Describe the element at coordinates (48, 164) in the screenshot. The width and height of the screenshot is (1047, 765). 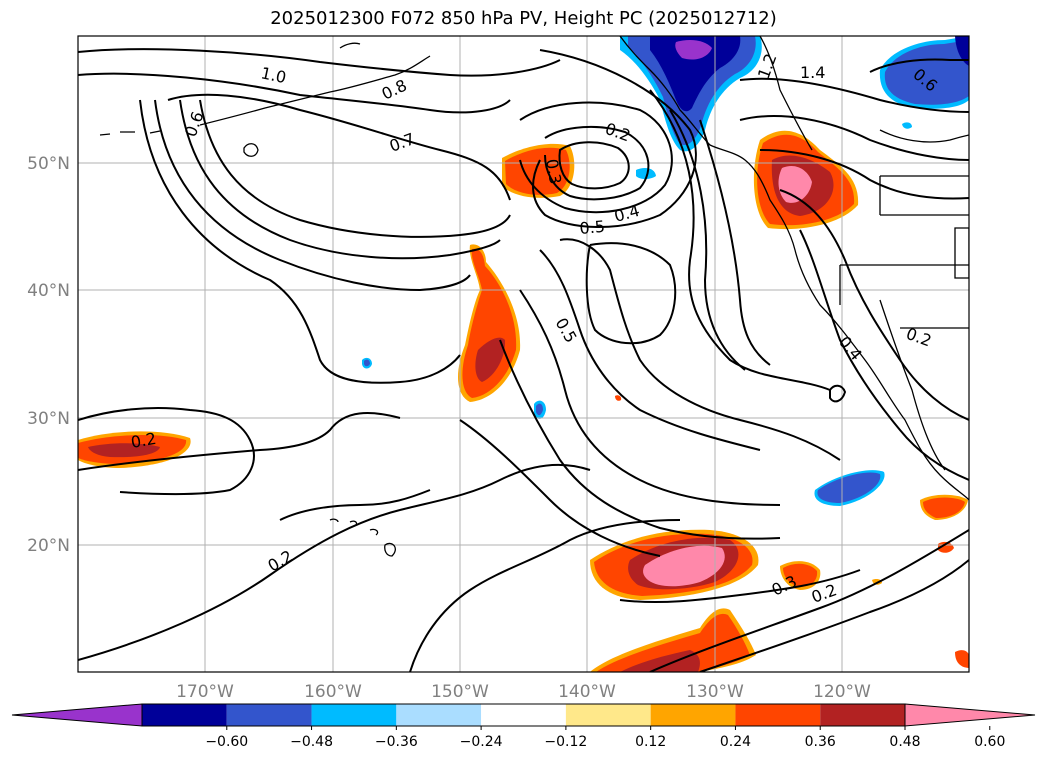
I see `lat-label-50n: 50°N` at that location.